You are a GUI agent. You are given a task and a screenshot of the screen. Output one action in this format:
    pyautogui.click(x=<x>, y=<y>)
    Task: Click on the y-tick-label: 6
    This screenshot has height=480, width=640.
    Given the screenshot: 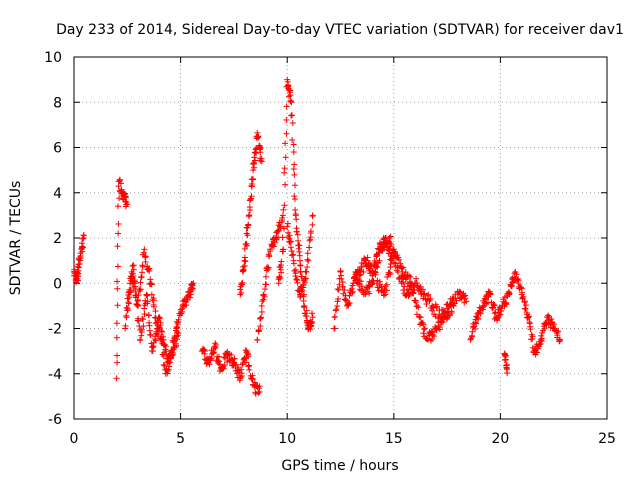 What is the action you would take?
    pyautogui.click(x=57, y=149)
    